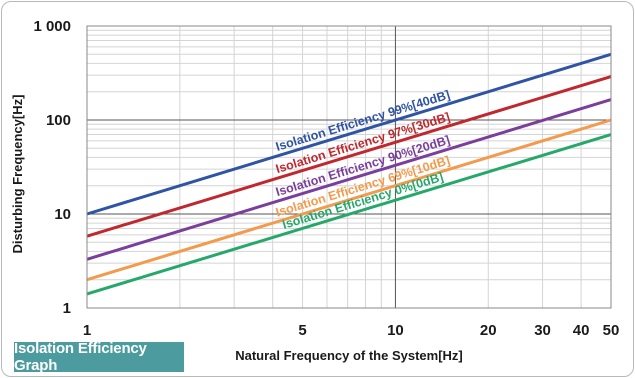 The width and height of the screenshot is (635, 378). Describe the element at coordinates (611, 330) in the screenshot. I see `x-tick-label: 50` at that location.